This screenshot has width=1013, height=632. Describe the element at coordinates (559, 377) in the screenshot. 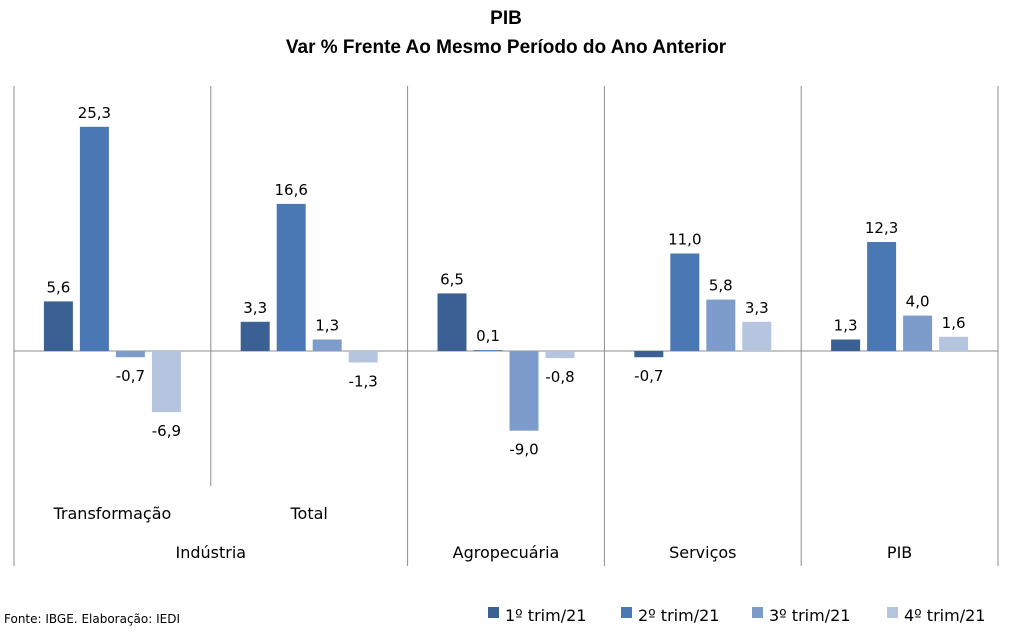

I see `data-label: -0,8` at that location.